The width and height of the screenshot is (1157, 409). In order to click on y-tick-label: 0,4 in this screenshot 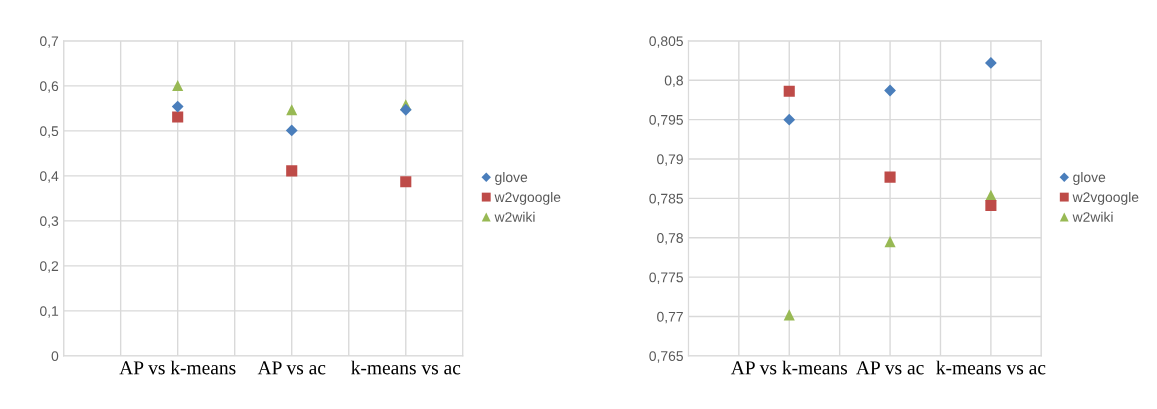, I will do `click(49, 177)`.